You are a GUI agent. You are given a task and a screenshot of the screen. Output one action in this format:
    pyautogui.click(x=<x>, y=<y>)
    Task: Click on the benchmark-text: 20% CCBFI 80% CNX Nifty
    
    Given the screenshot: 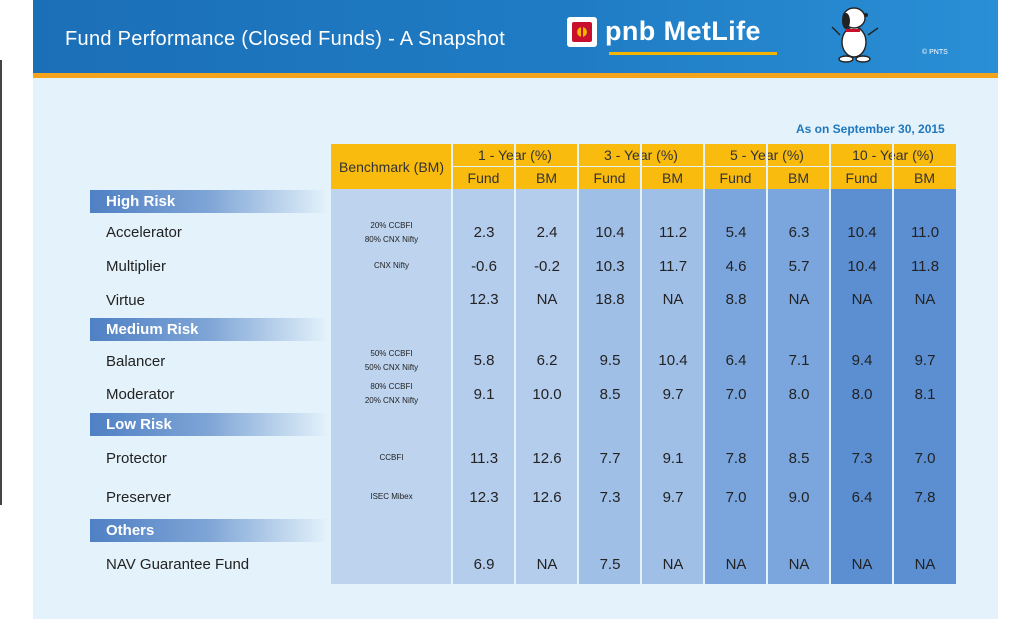 What is the action you would take?
    pyautogui.click(x=391, y=232)
    